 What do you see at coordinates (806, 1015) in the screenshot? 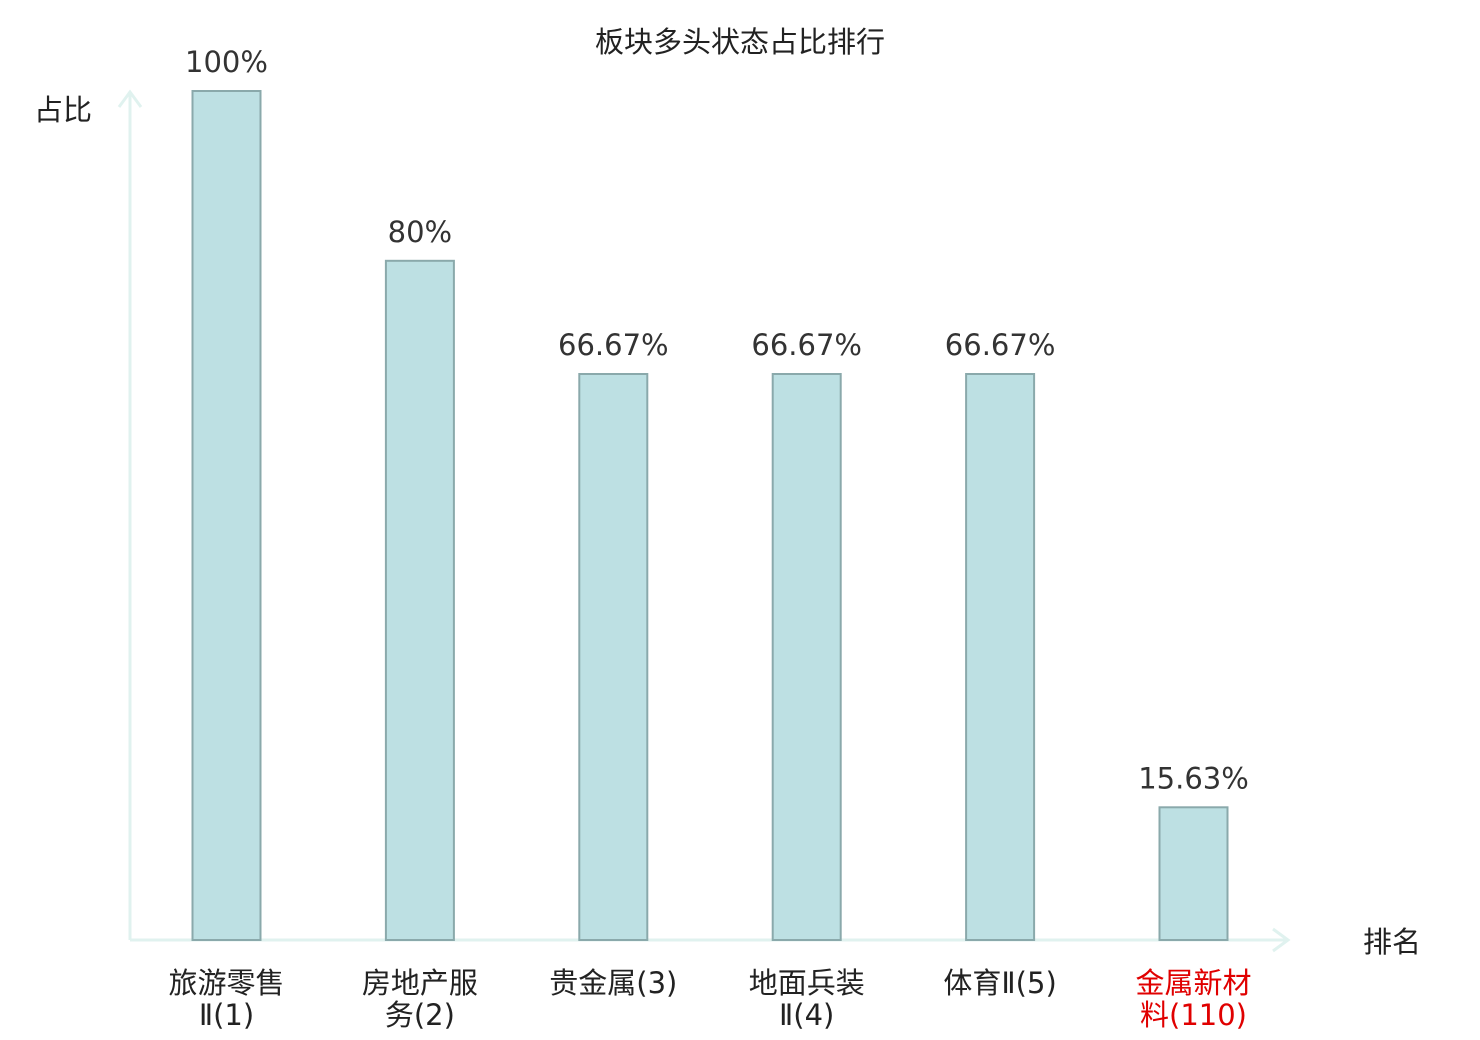
I see `category-tick-label: Ⅱ(4)` at bounding box center [806, 1015].